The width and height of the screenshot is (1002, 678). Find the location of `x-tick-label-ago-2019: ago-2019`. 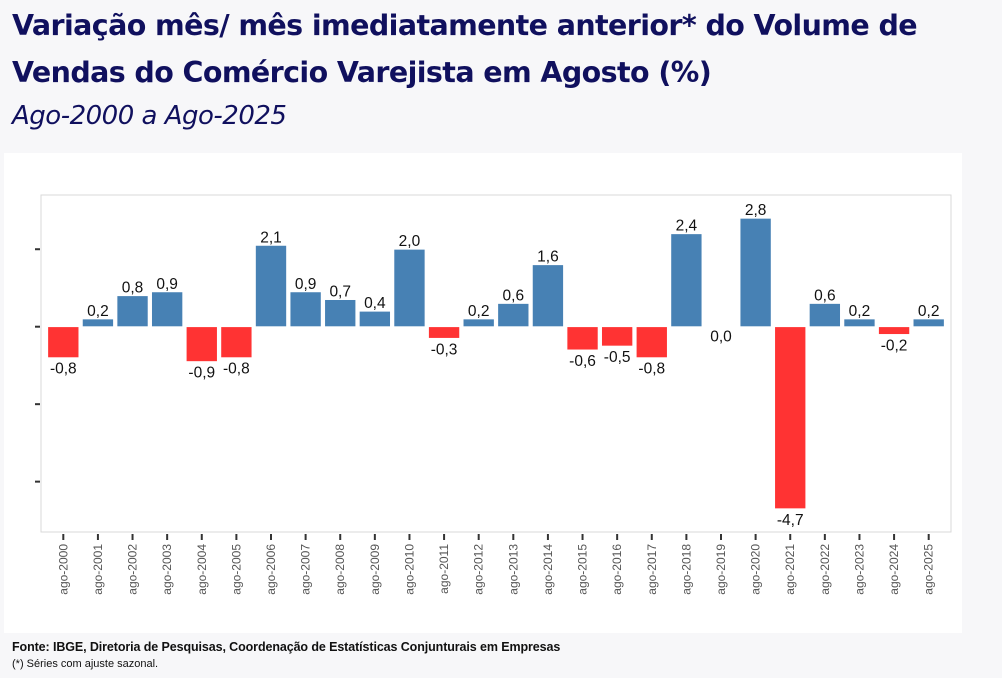

x-tick-label-ago-2019: ago-2019 is located at coordinates (721, 569).